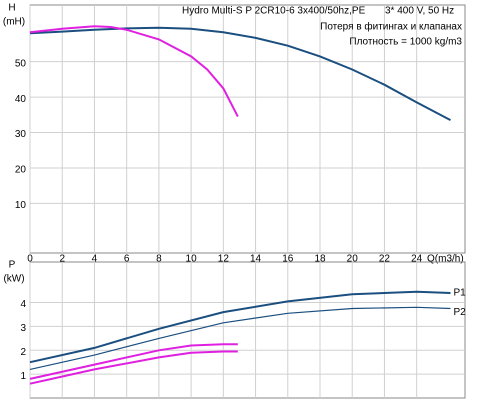 The image size is (500, 405). Describe the element at coordinates (95, 259) in the screenshot. I see `x-tick-label: 4` at that location.